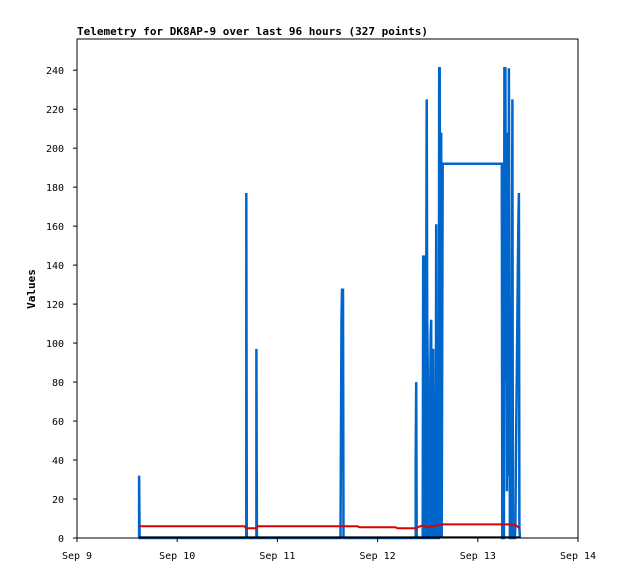  Describe the element at coordinates (61, 539) in the screenshot. I see `y-tick-label: 0` at that location.